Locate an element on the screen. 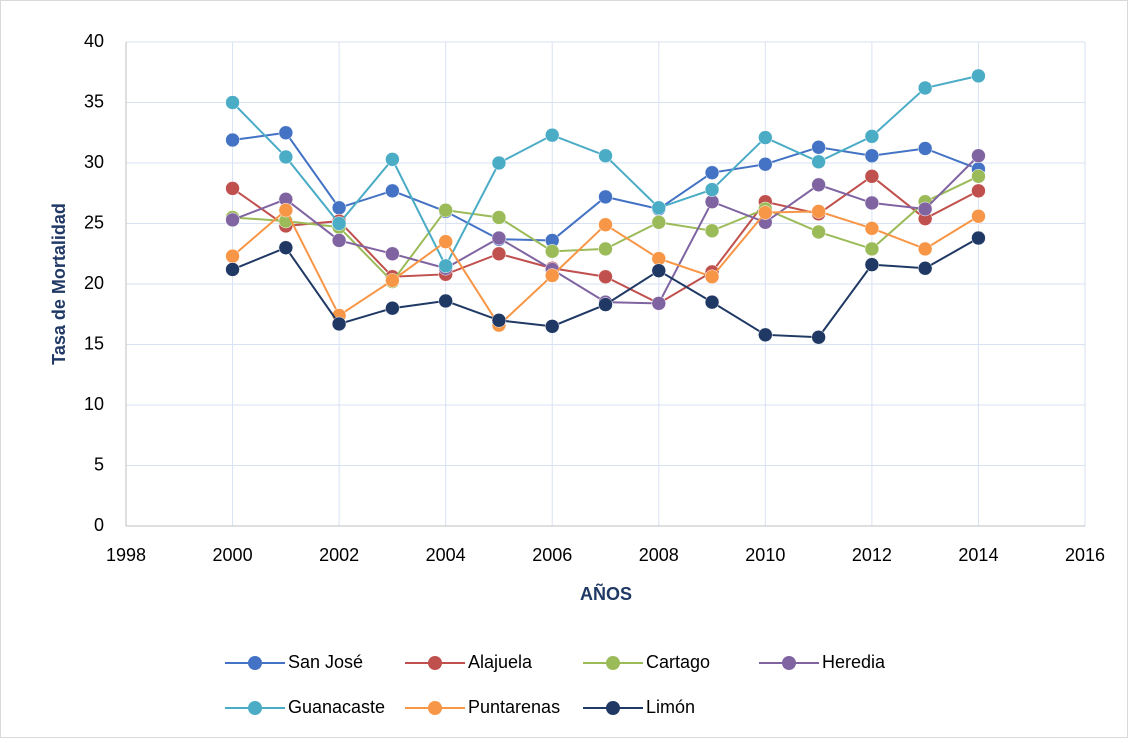 The image size is (1128, 743). legend-label: Guanacaste is located at coordinates (336, 707).